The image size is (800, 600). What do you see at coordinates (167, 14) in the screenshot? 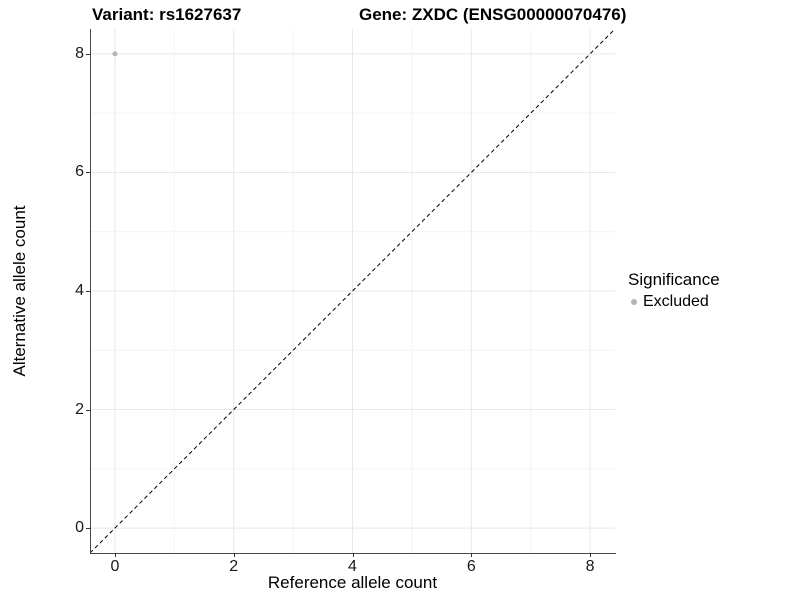
I see `plot-title-variant: Variant: rs1627637` at bounding box center [167, 14].